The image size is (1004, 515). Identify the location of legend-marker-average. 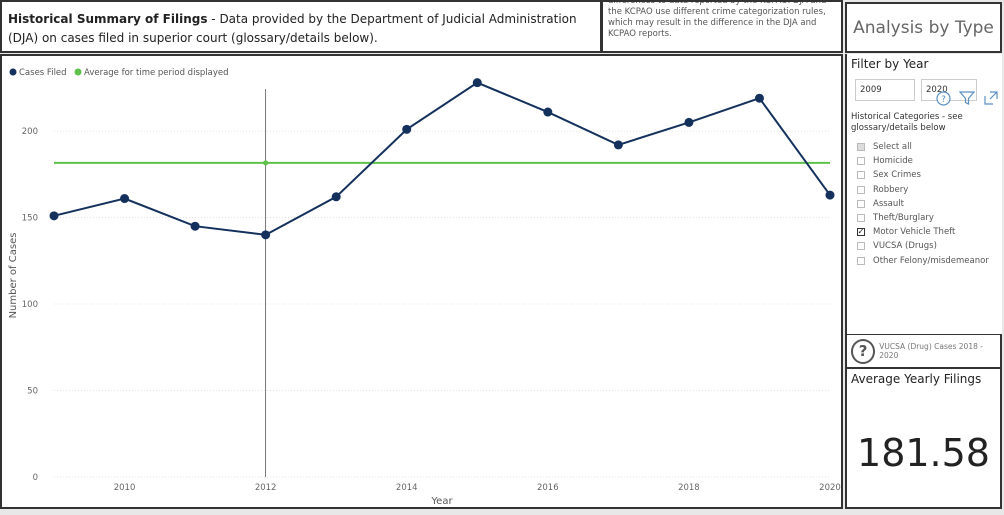
(78, 72).